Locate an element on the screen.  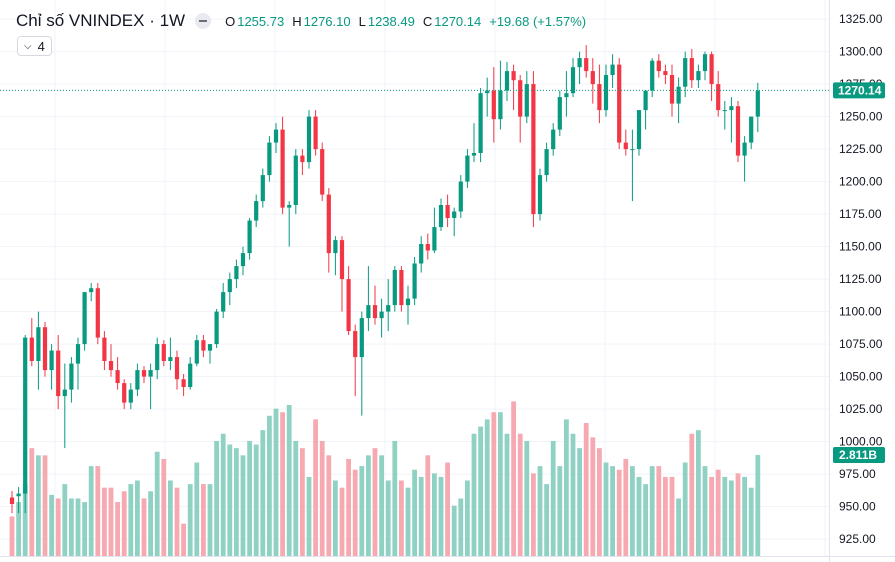
indicator-counter-button: ⌵ 4 is located at coordinates (34, 46).